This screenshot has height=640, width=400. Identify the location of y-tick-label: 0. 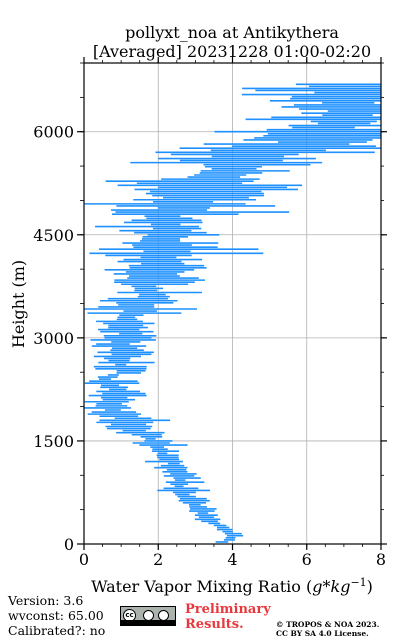
(69, 544).